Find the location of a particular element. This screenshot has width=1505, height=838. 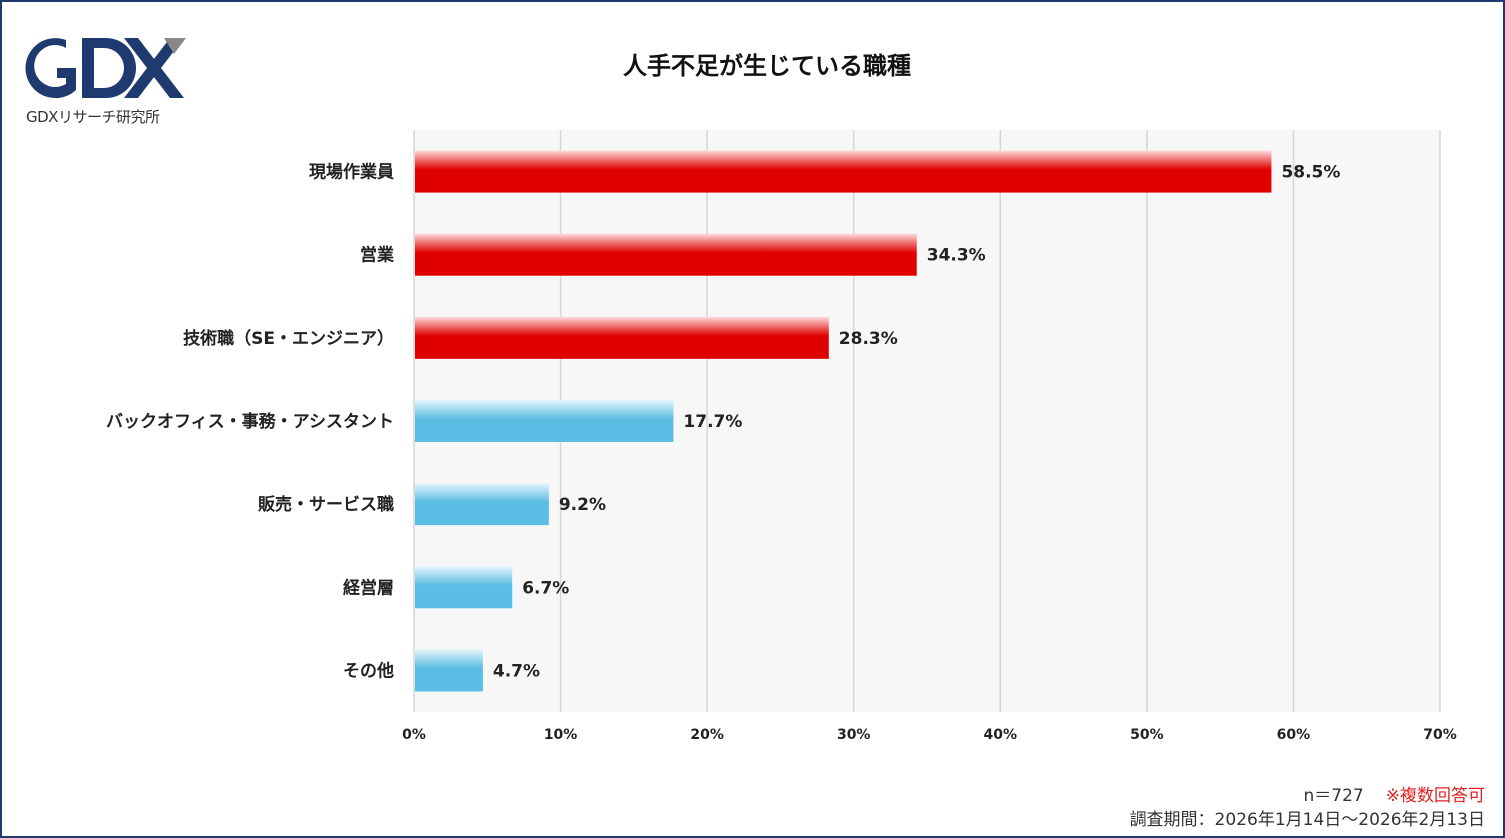

data-label: 34.3% is located at coordinates (956, 256).